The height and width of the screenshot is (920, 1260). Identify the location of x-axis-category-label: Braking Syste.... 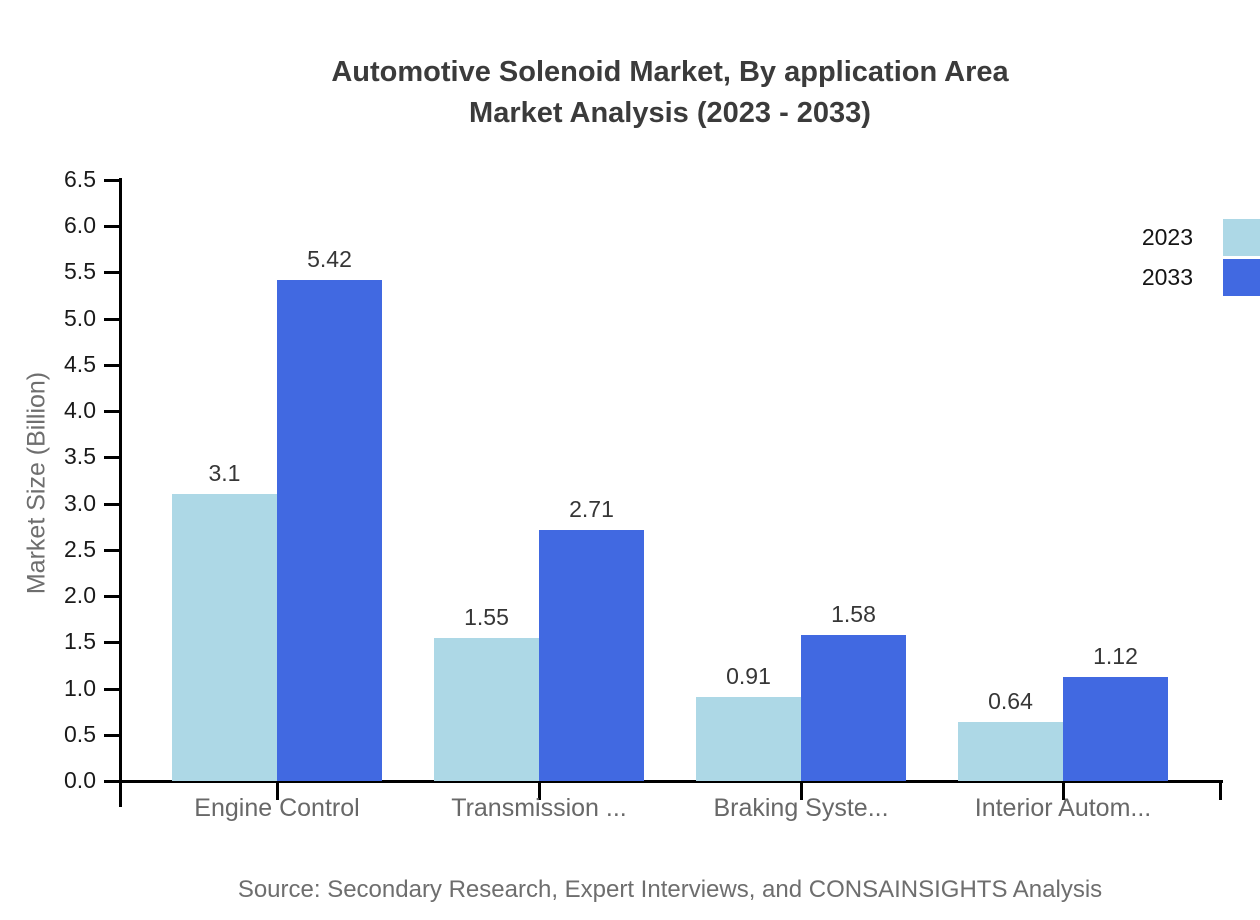
(801, 808).